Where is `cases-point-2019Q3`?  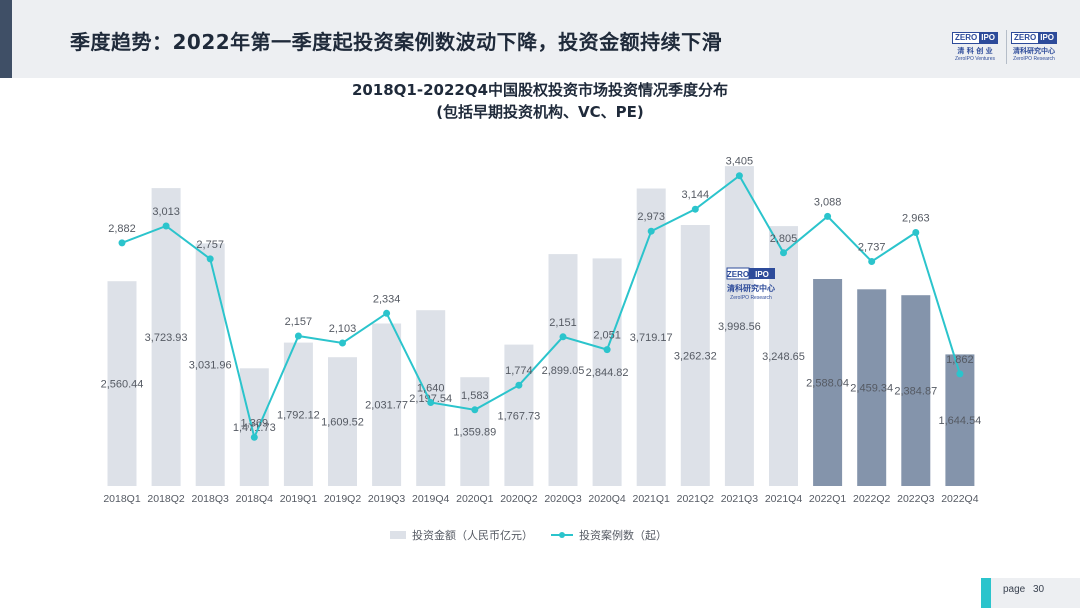
cases-point-2019Q3 is located at coordinates (387, 313).